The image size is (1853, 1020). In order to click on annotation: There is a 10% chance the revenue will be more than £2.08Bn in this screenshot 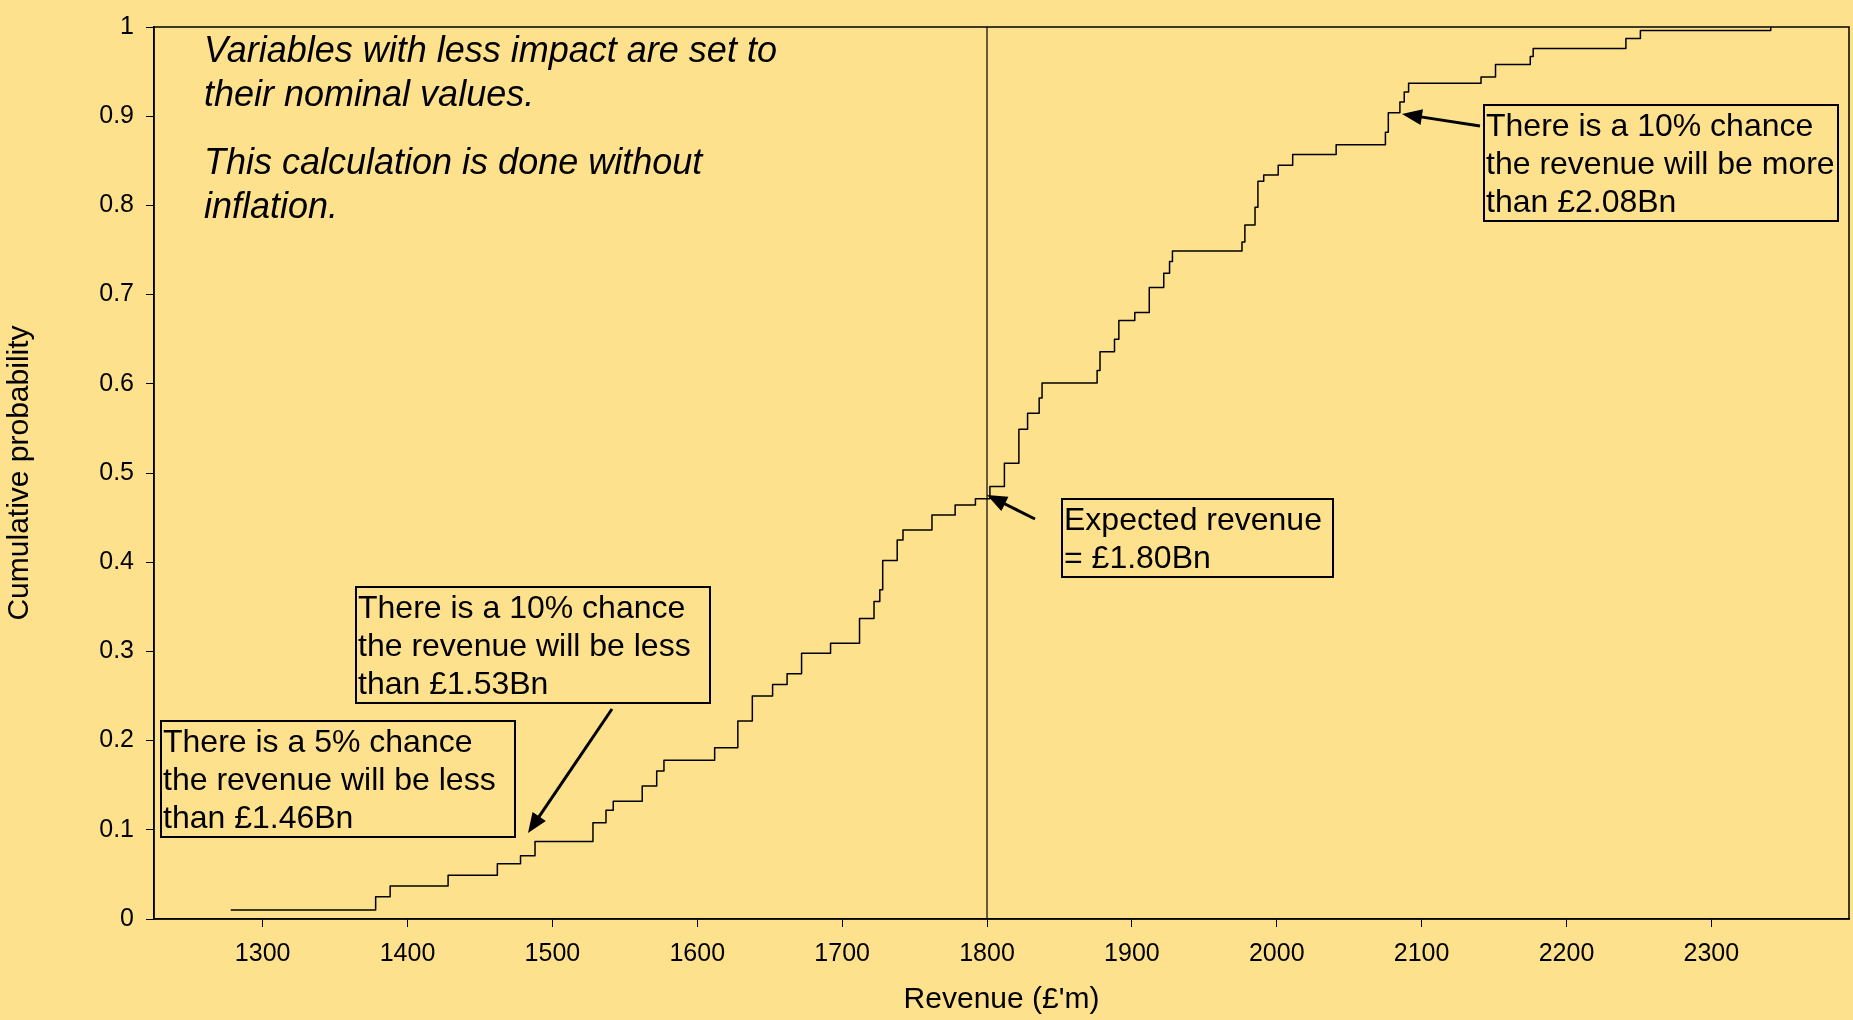, I will do `click(1661, 163)`.